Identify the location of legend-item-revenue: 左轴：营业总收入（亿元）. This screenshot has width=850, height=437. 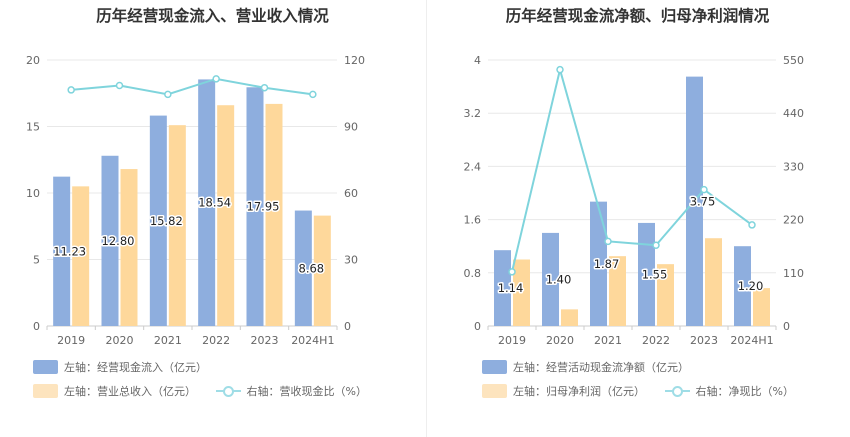
(114, 391).